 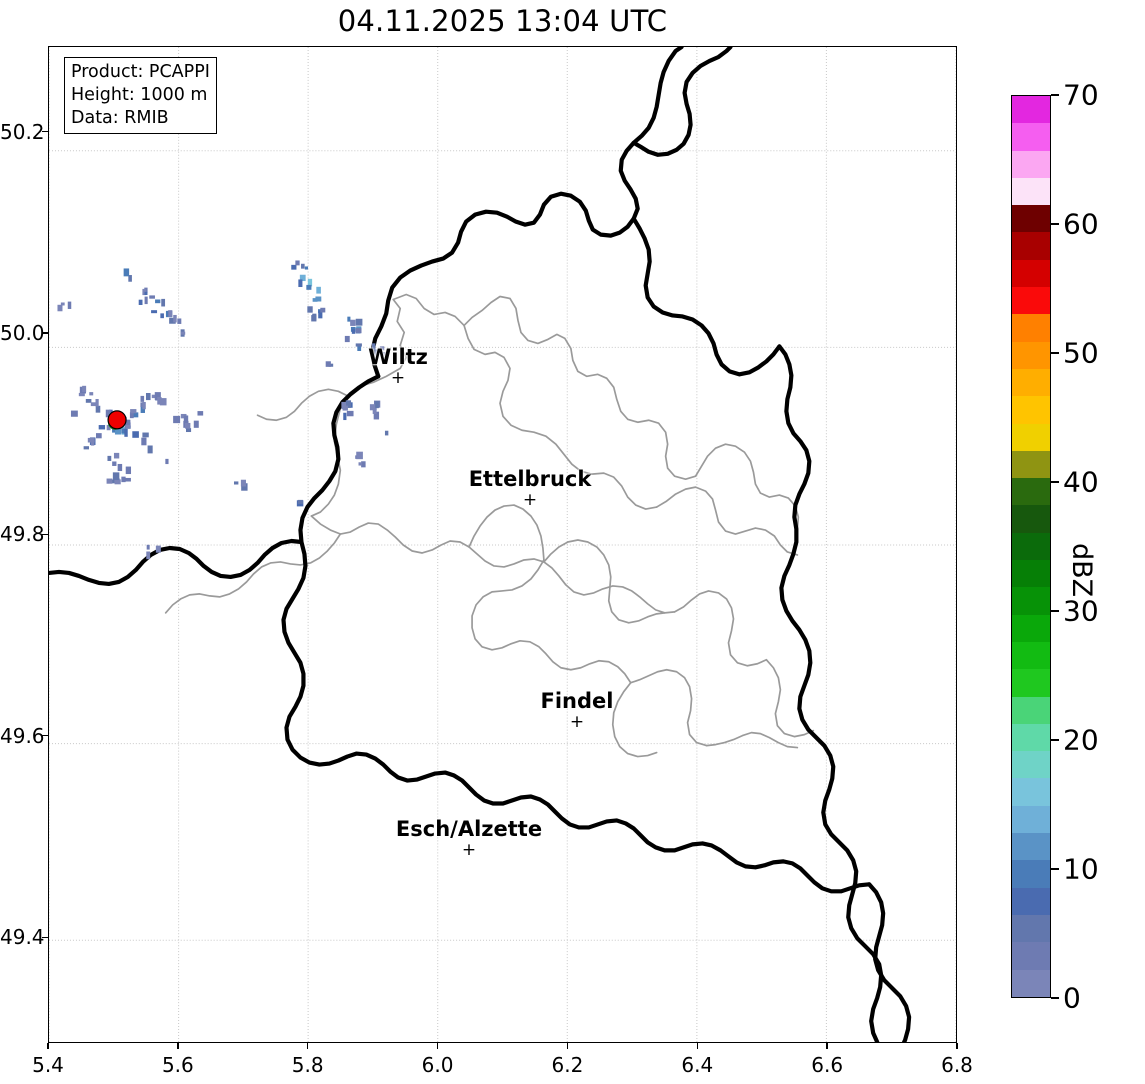 What do you see at coordinates (398, 357) in the screenshot?
I see `city-name: Wiltz` at bounding box center [398, 357].